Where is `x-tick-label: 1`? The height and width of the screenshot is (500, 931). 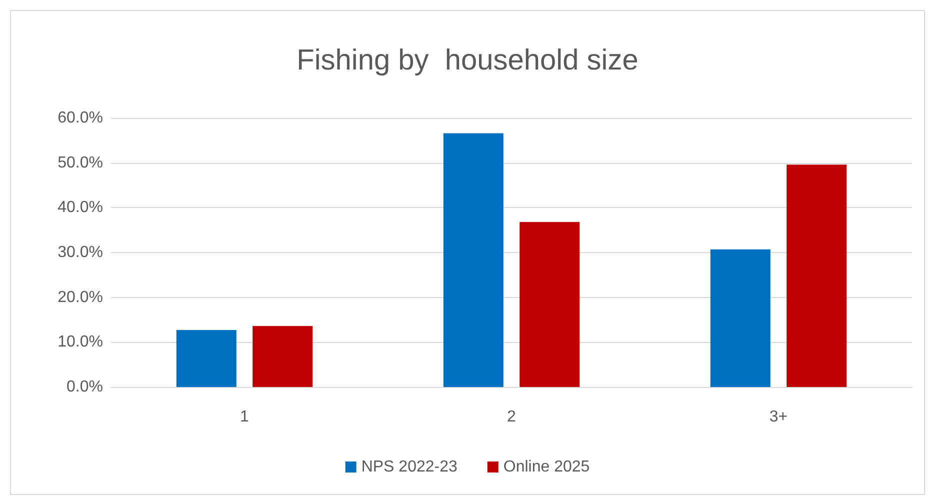
x-tick-label: 1 is located at coordinates (245, 417).